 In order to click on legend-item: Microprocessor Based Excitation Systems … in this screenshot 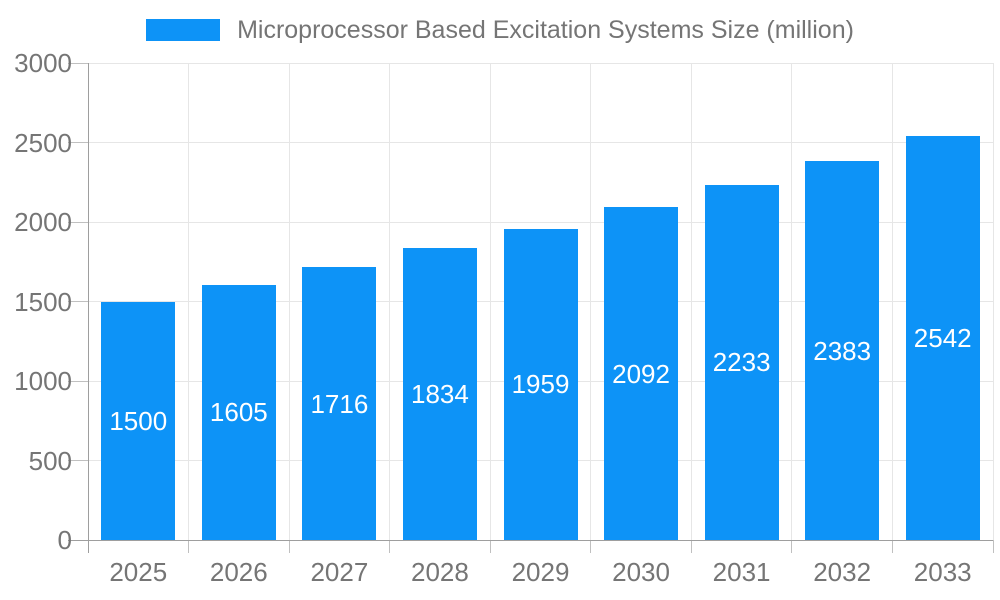, I will do `click(500, 30)`.